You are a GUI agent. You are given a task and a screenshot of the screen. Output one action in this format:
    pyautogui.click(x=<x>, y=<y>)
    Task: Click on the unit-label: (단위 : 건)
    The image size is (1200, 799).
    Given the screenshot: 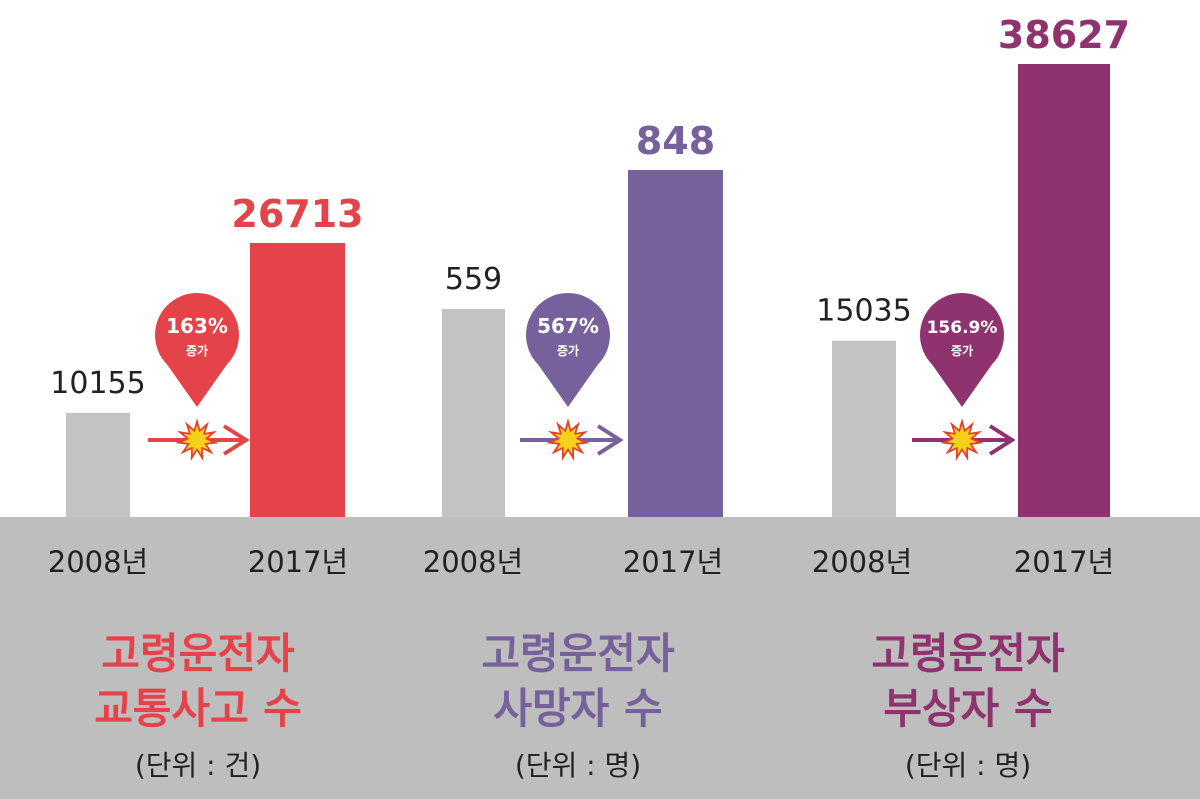 What is the action you would take?
    pyautogui.click(x=198, y=765)
    